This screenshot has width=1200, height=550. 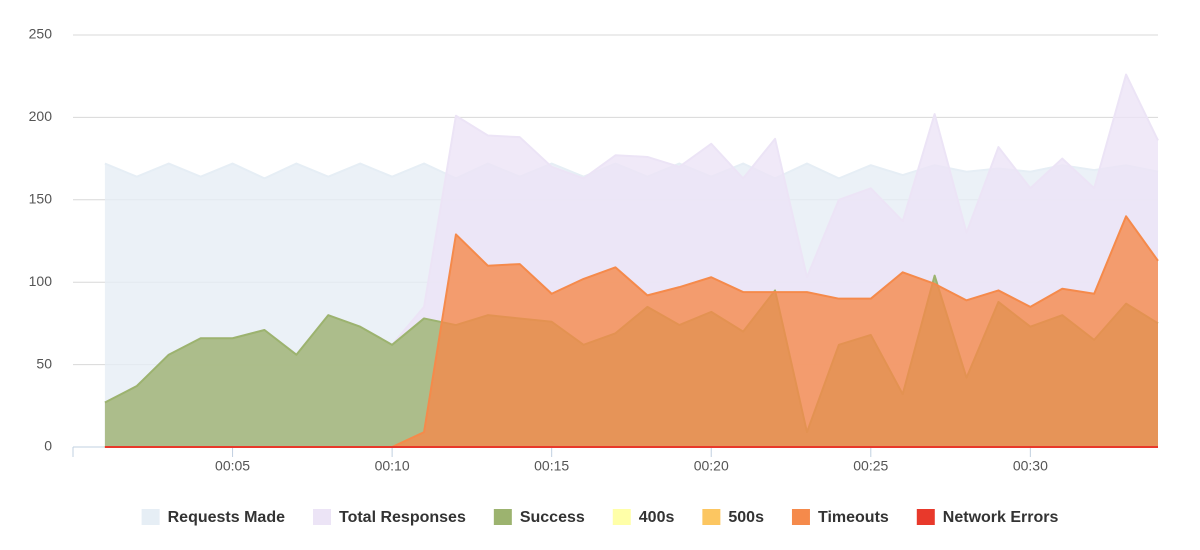 What do you see at coordinates (1030, 466) in the screenshot?
I see `x-tick-label: 00:30` at bounding box center [1030, 466].